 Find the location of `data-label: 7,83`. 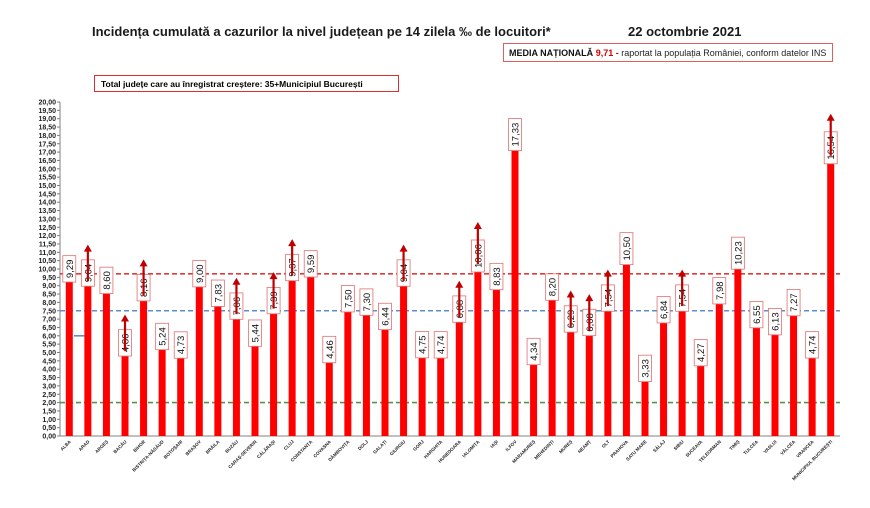

data-label: 7,83 is located at coordinates (217, 293).